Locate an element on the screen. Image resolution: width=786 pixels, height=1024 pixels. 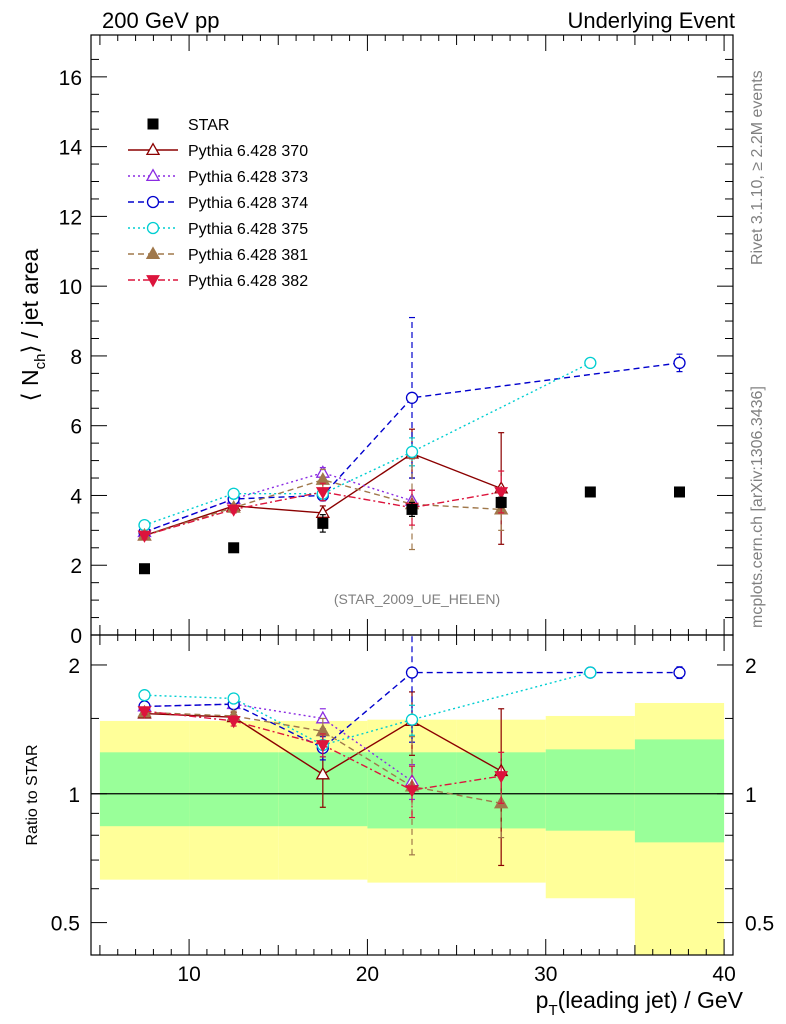
main-y-tick-label: 8 is located at coordinates (76, 357).